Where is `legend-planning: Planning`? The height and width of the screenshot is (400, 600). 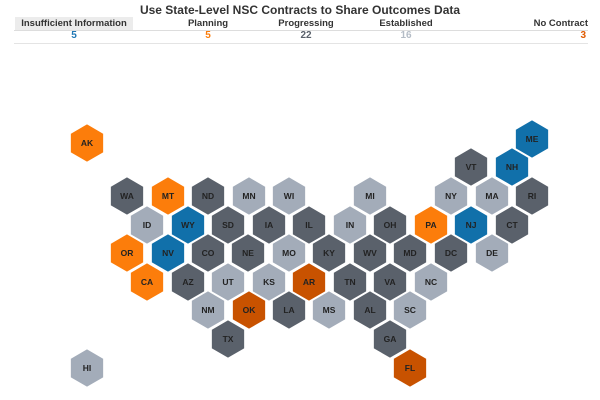 legend-planning: Planning is located at coordinates (208, 23).